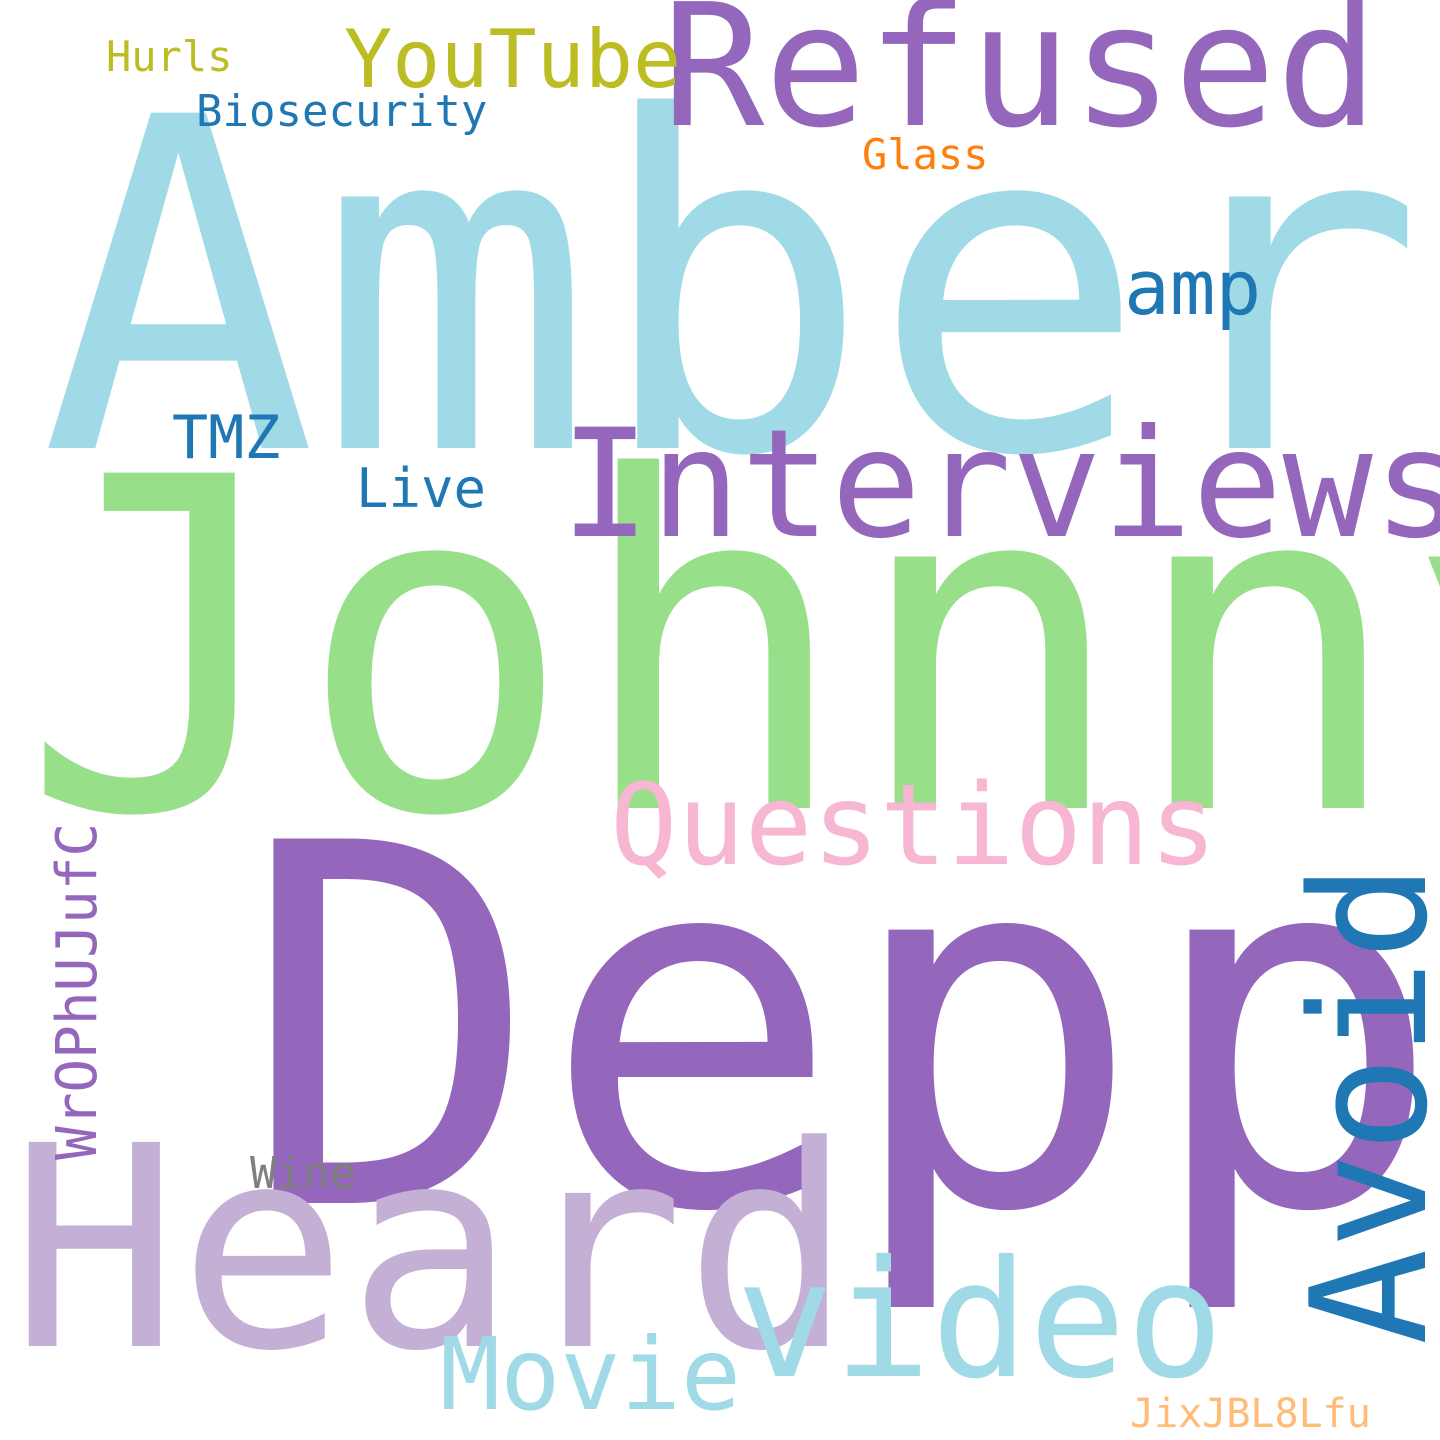 The height and width of the screenshot is (1440, 1440). Describe the element at coordinates (1250, 1414) in the screenshot. I see `word-jixjbl8lfu: JixJBL8Lfu` at that location.